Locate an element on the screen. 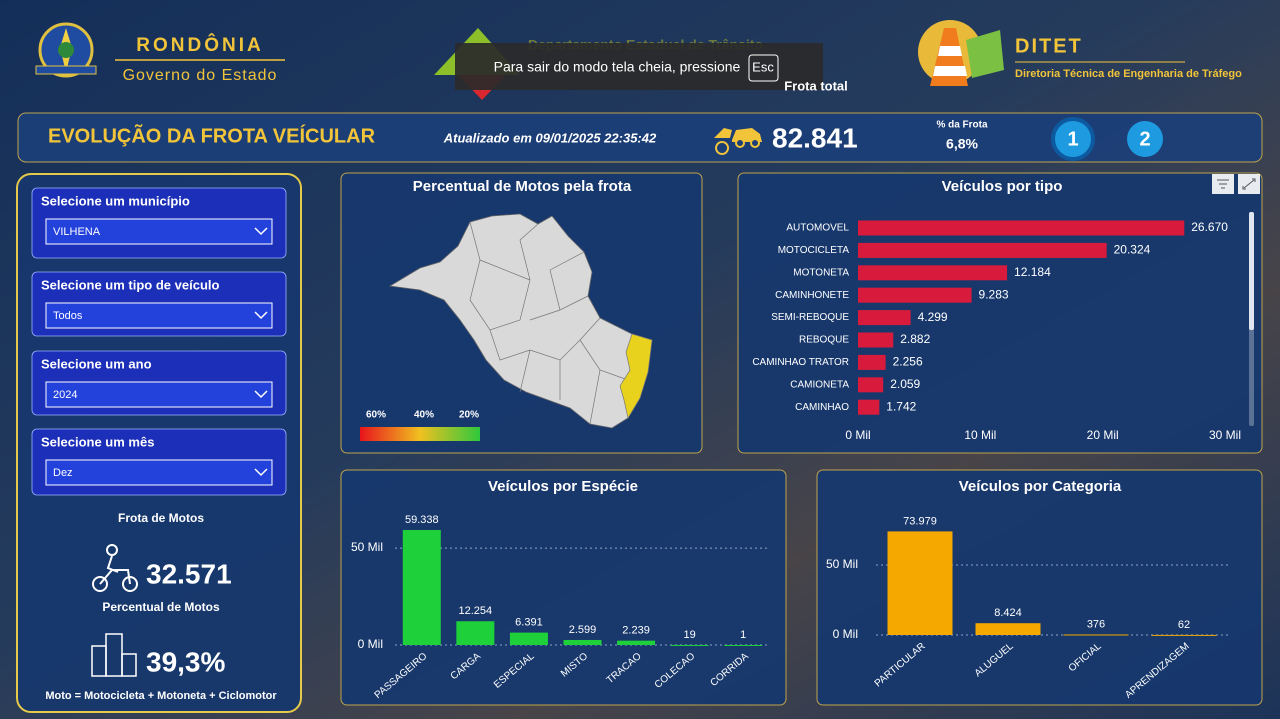 The width and height of the screenshot is (1280, 719). y-tick-label: CAMINHAO TRATOR is located at coordinates (800, 362).